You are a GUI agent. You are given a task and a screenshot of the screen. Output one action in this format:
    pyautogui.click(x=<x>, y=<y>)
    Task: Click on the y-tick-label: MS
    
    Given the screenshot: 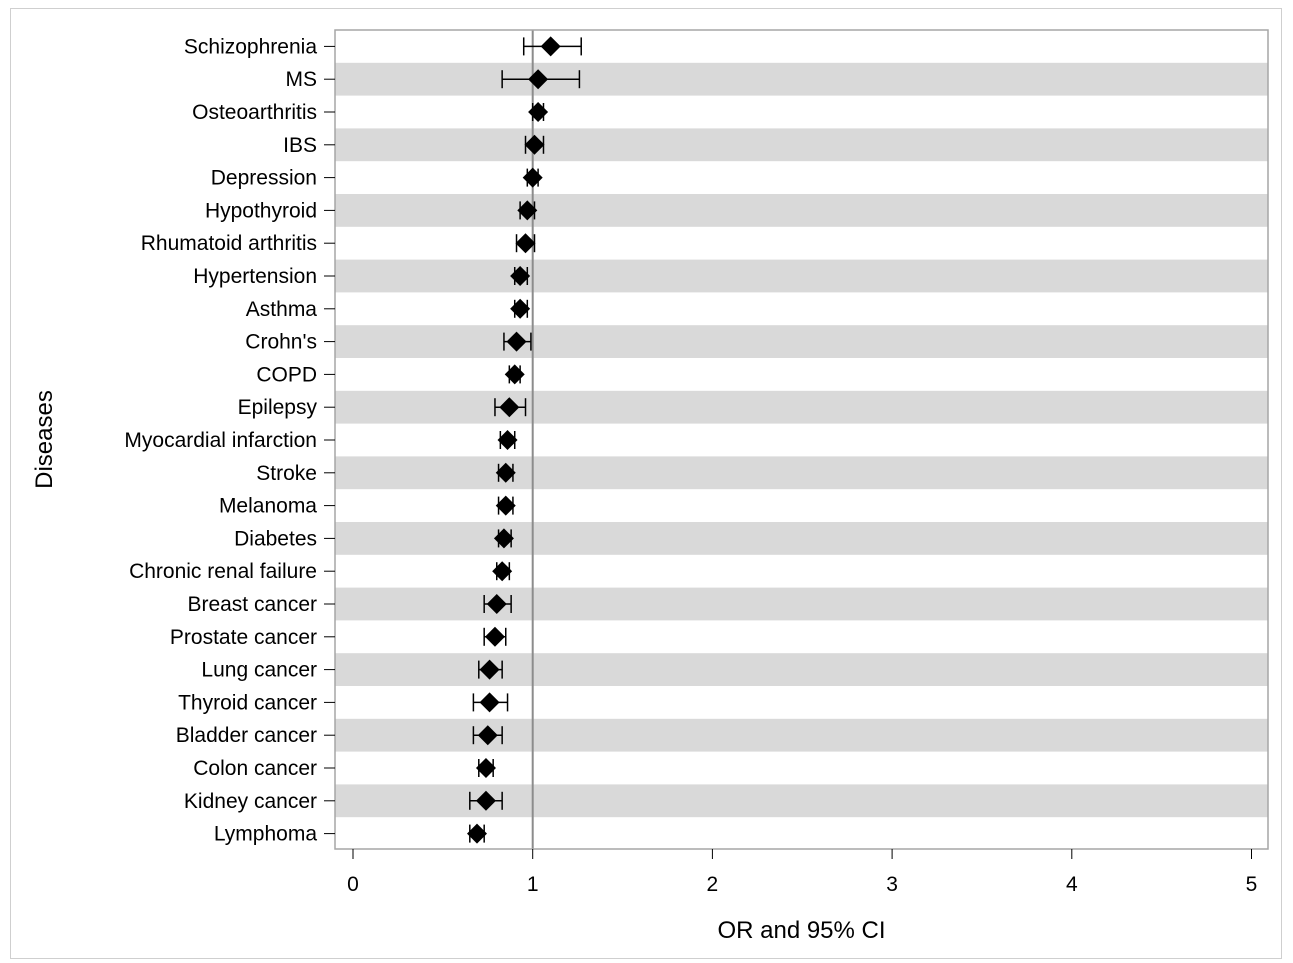 What is the action you would take?
    pyautogui.click(x=302, y=79)
    